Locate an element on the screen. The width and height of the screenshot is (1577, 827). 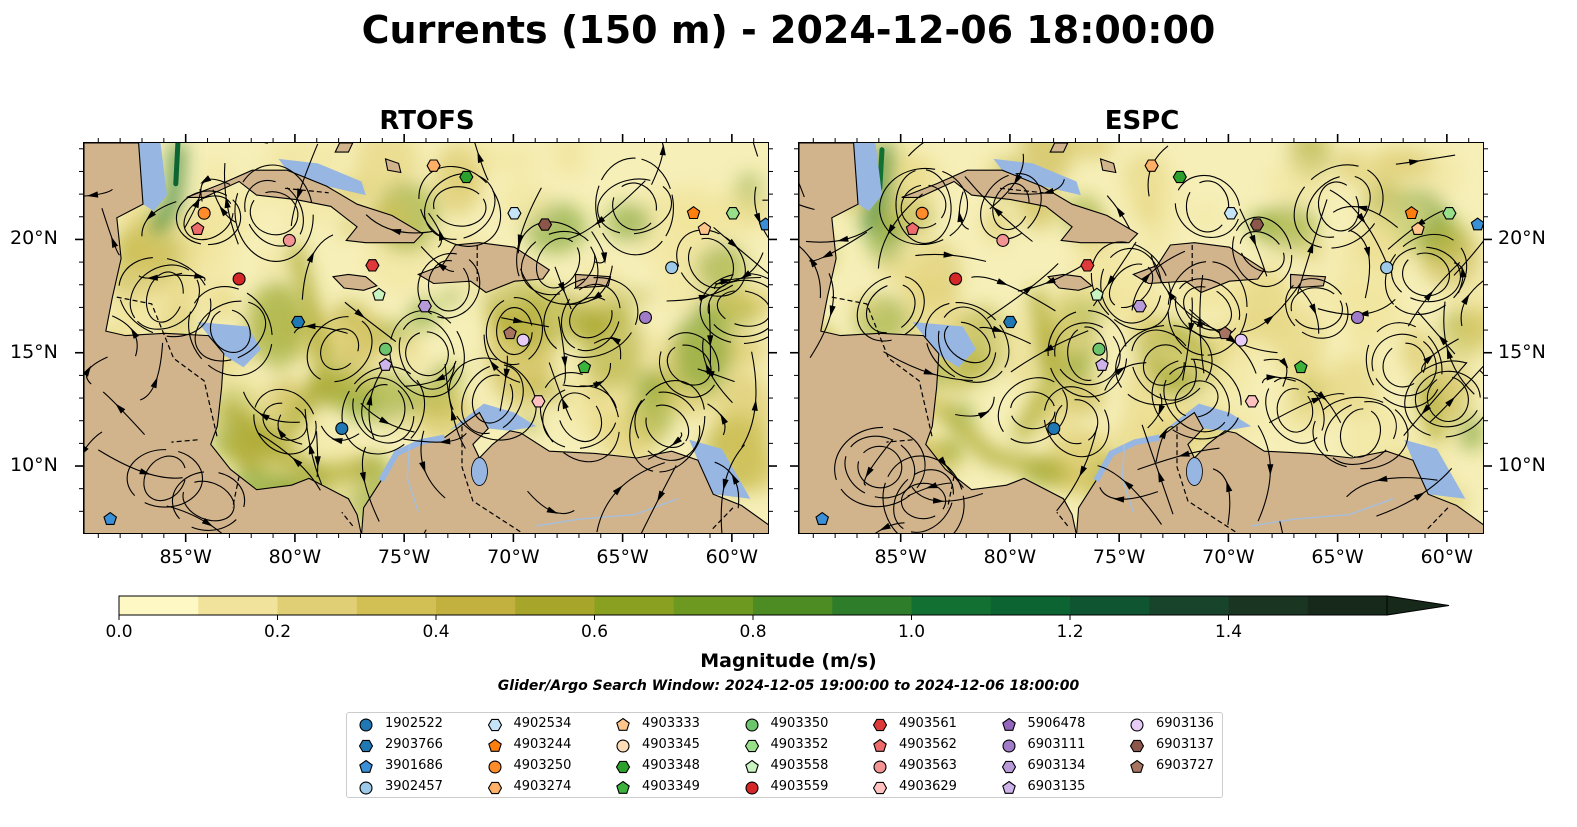
colorbar-tick-label: 0.6 is located at coordinates (594, 632).